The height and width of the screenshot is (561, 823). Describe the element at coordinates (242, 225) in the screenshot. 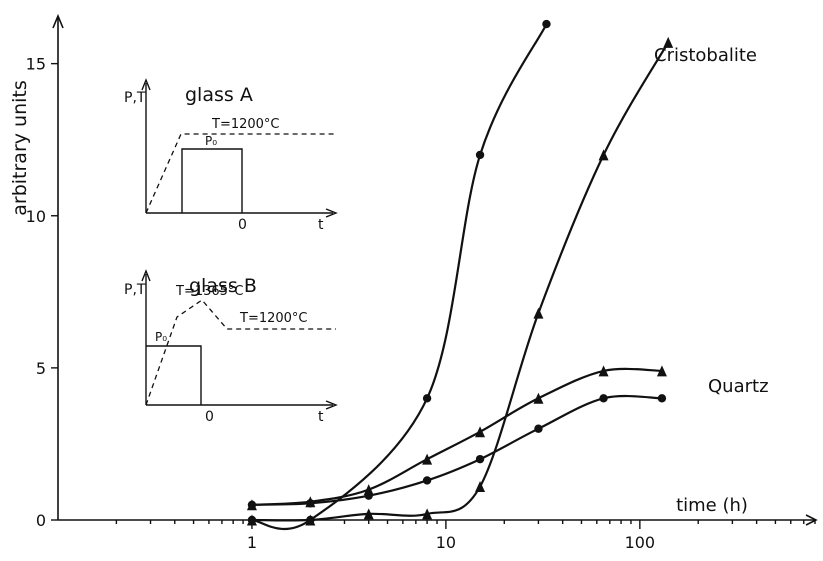

I see `inset-a-zero-label: 0` at that location.